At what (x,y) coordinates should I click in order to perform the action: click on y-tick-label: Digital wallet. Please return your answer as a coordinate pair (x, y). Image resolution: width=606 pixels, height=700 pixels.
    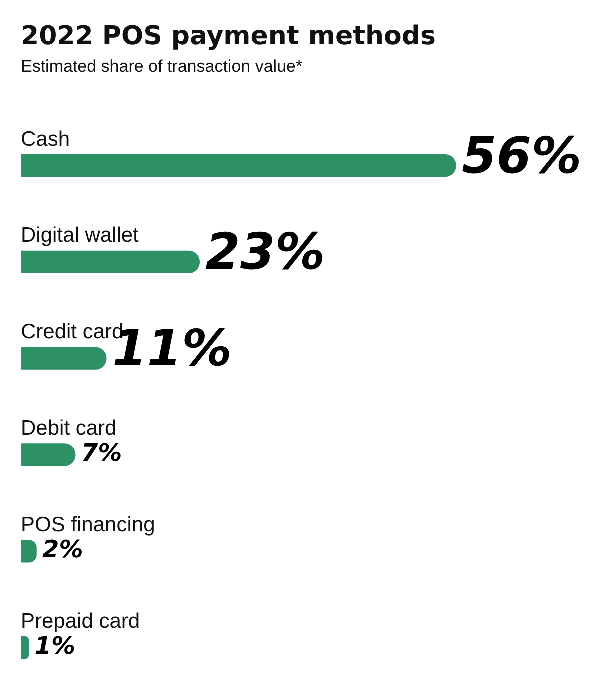
    Looking at the image, I should click on (80, 236).